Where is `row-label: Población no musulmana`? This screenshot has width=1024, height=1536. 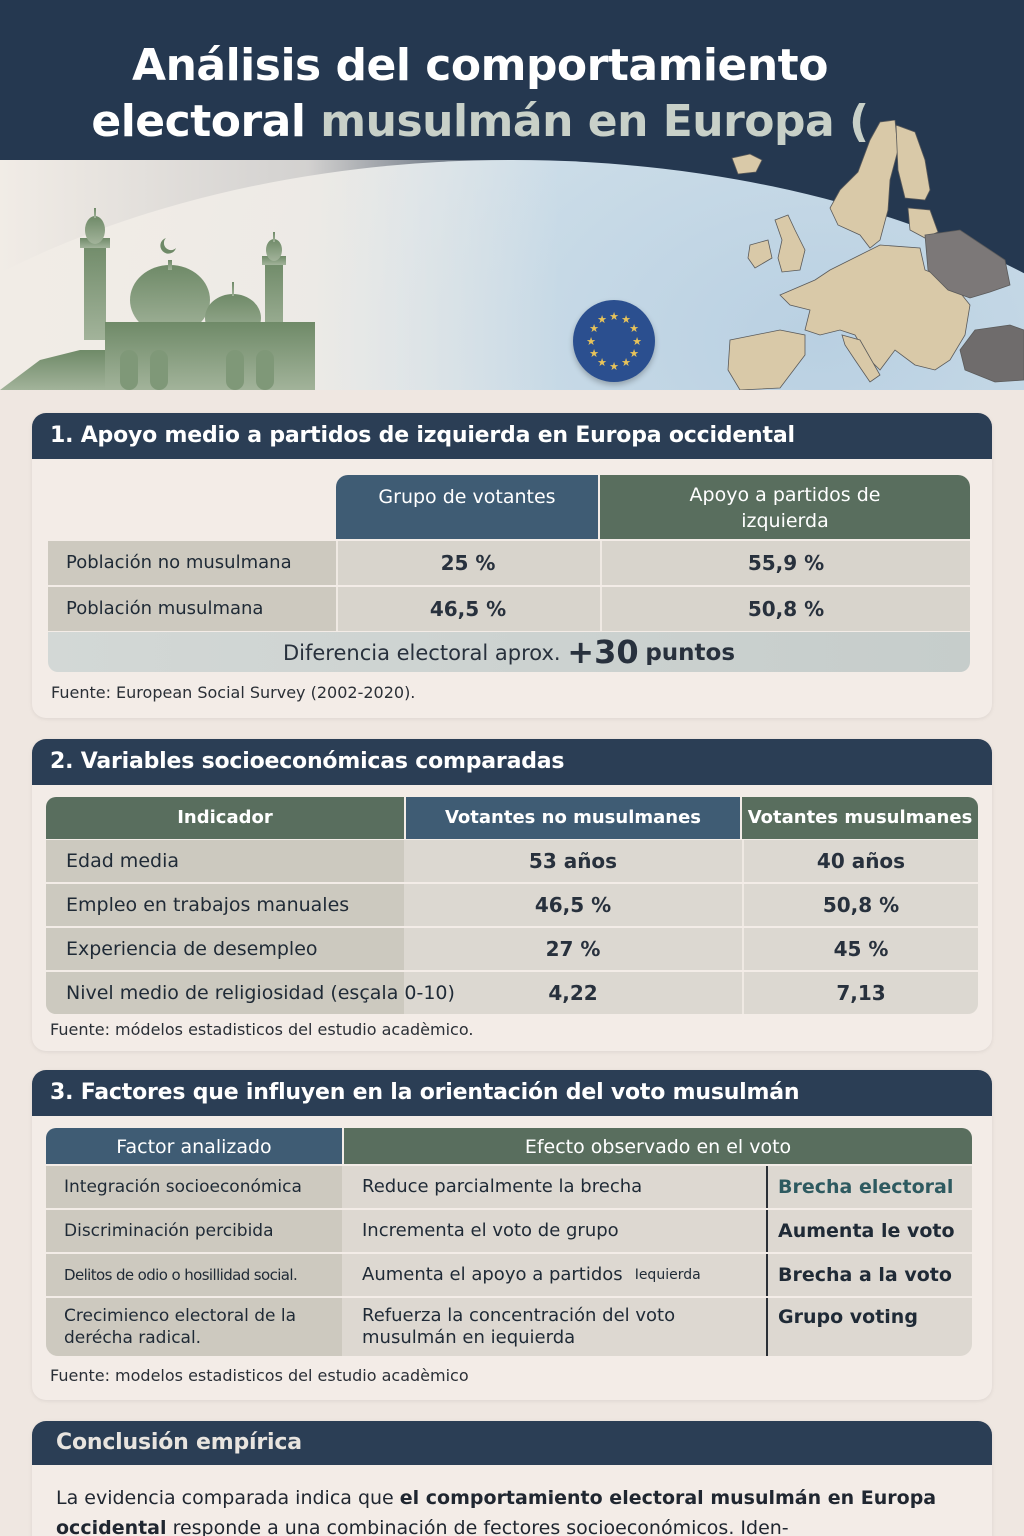 row-label: Población no musulmana is located at coordinates (192, 563).